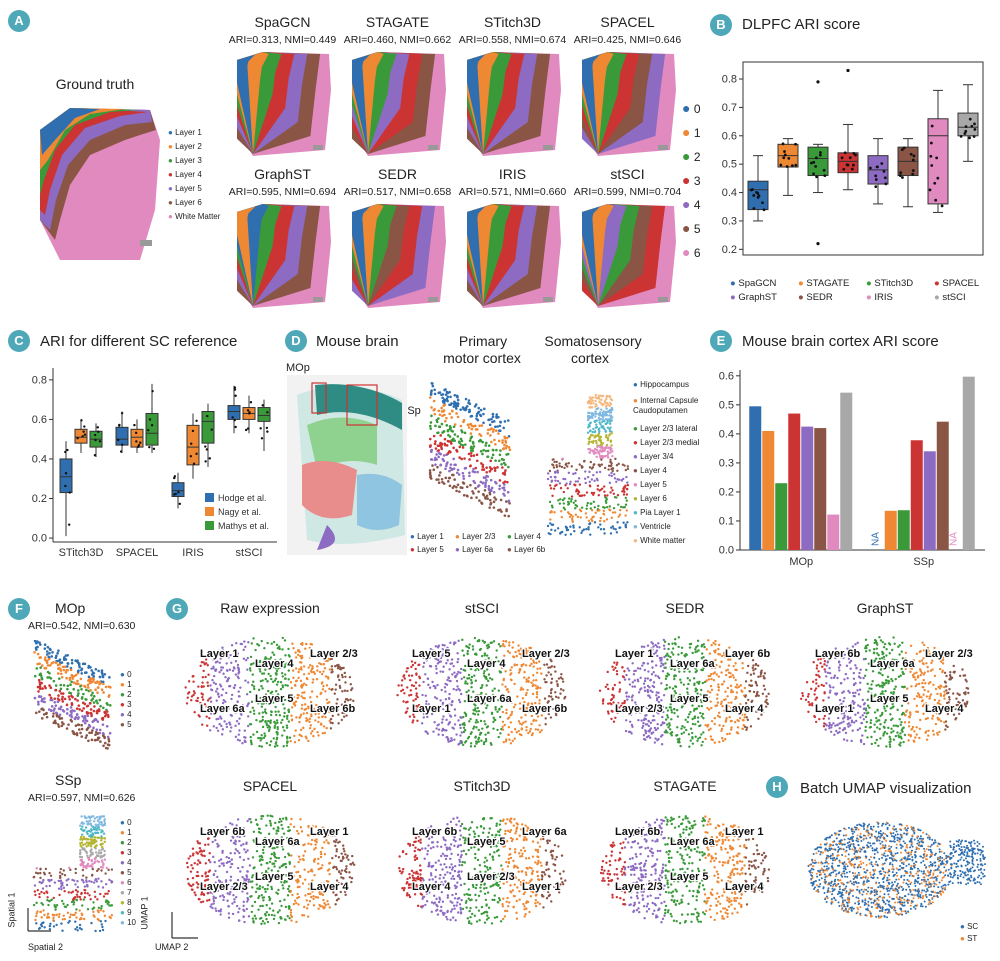 Image resolution: width=1000 pixels, height=961 pixels. What do you see at coordinates (39, 499) in the screenshot?
I see `y-tick-label: 0.2` at bounding box center [39, 499].